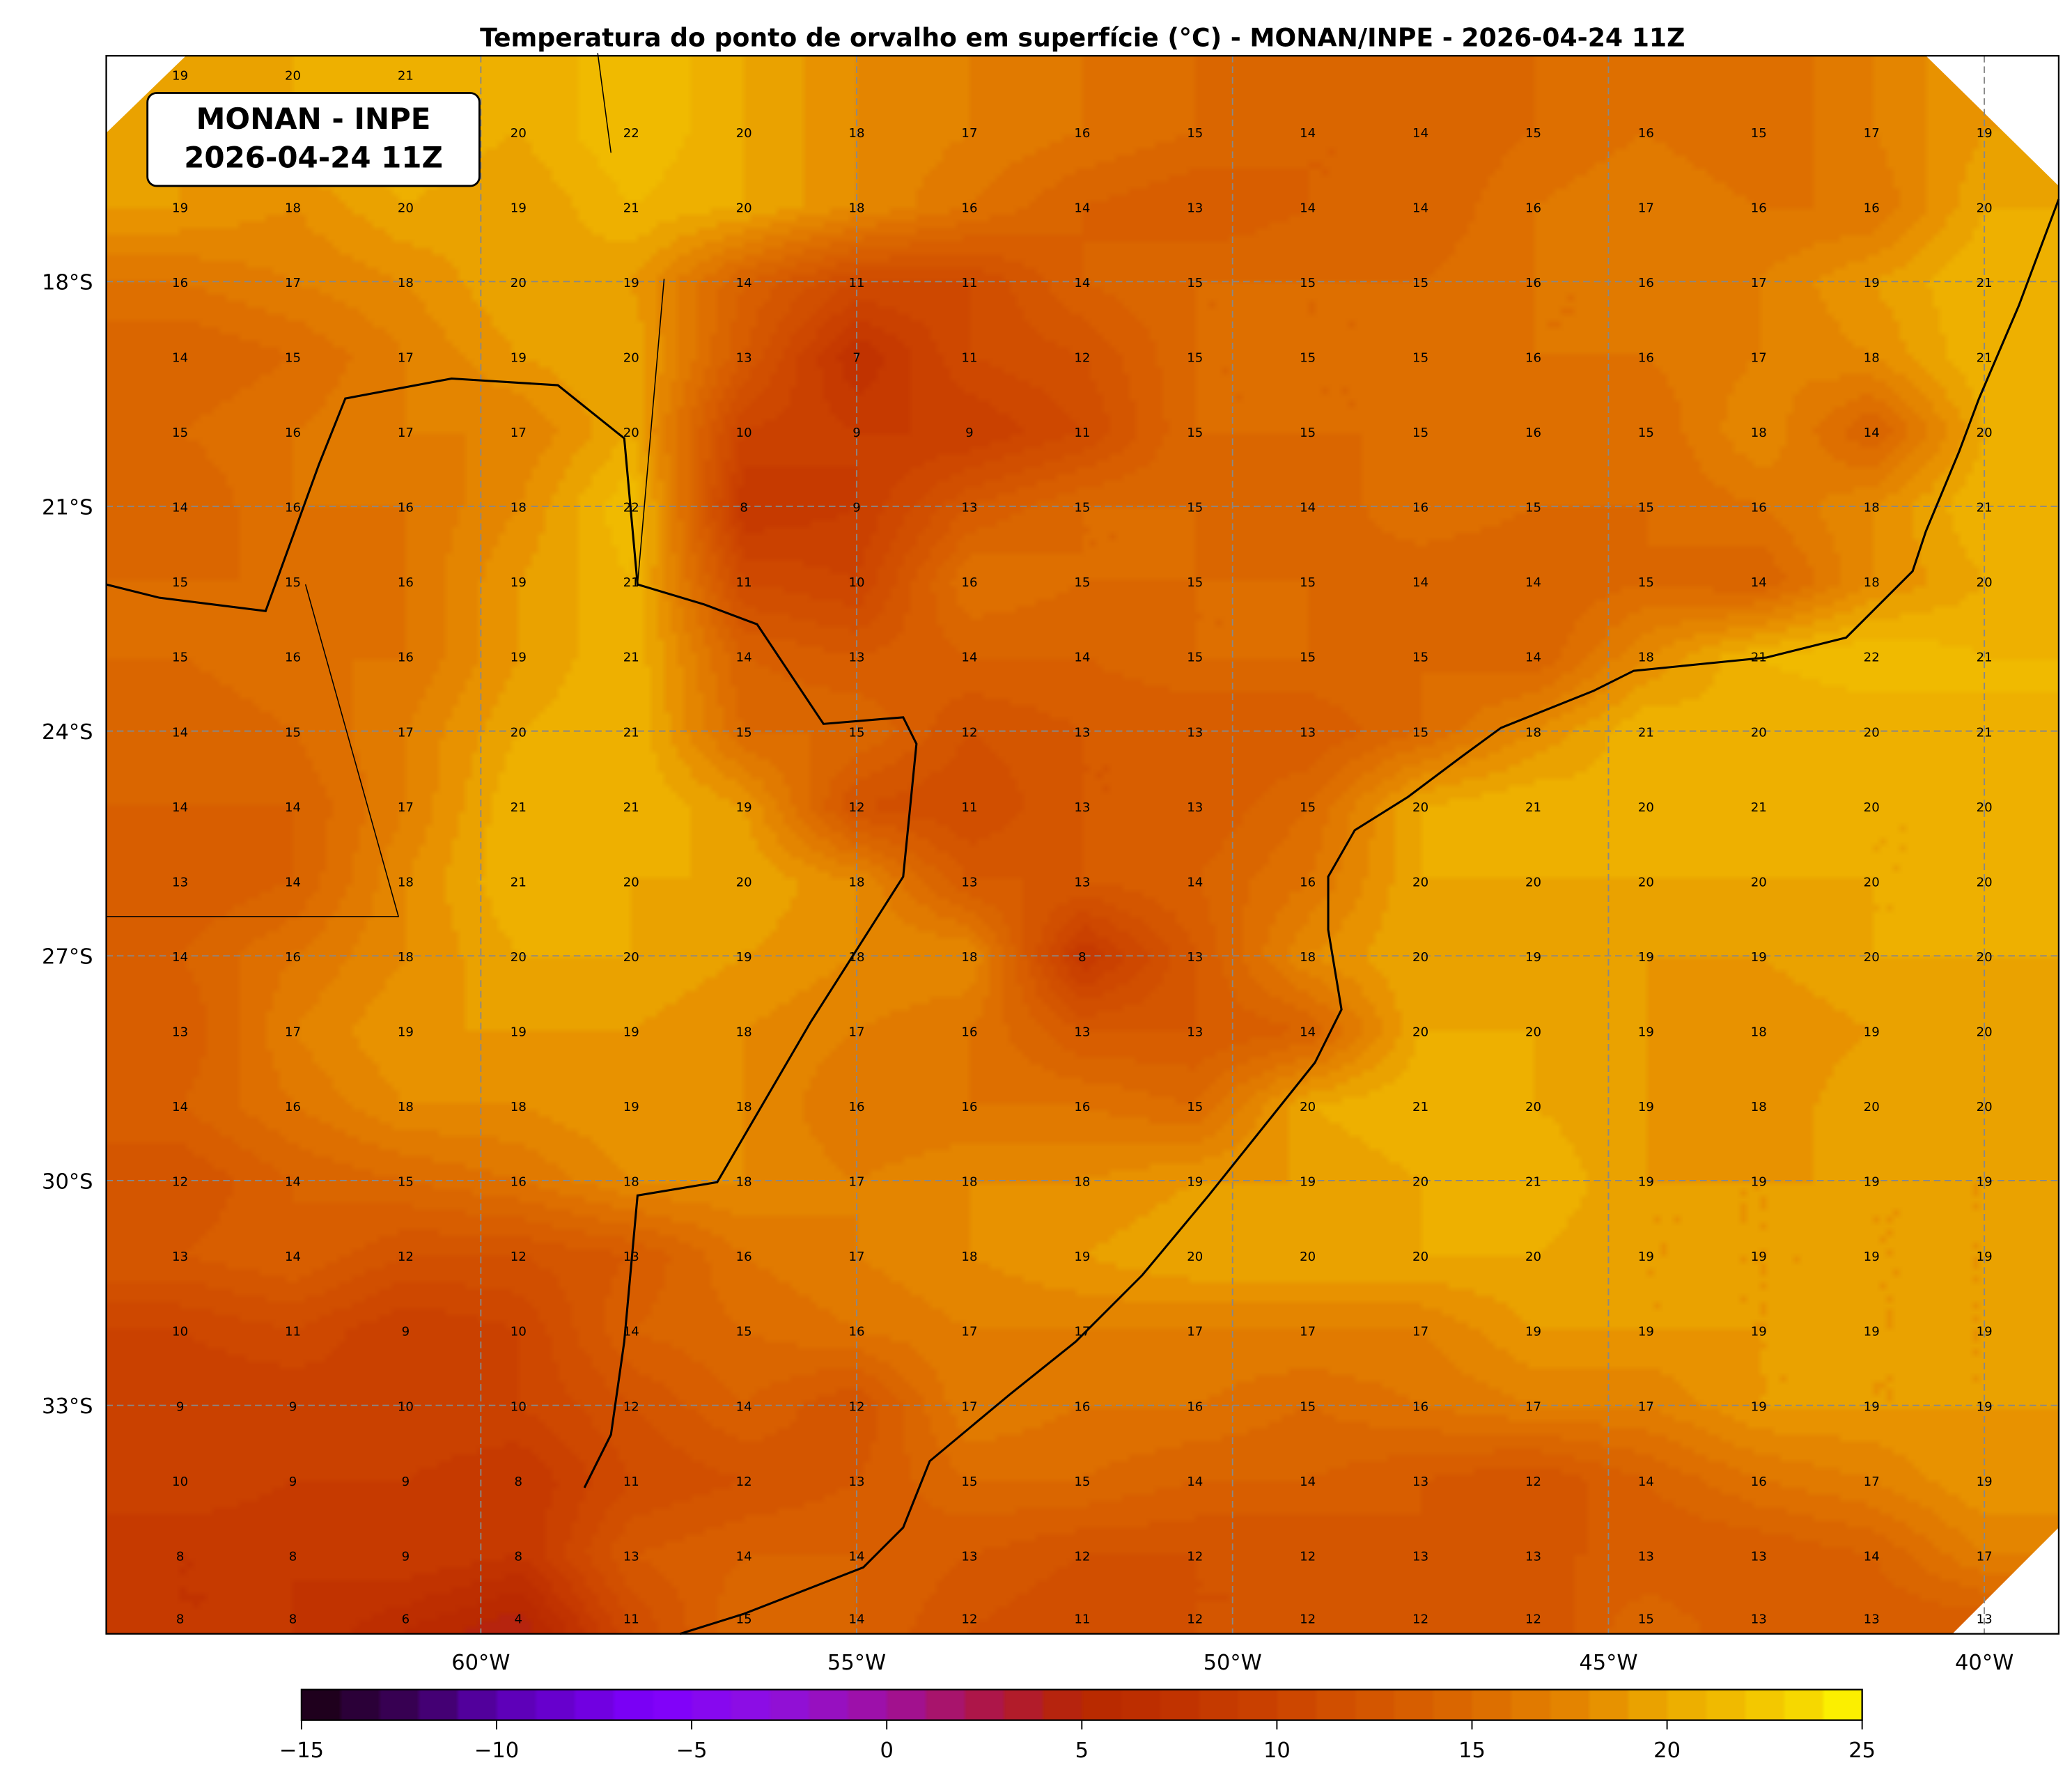  Describe the element at coordinates (1232, 1663) in the screenshot. I see `longitude-ticks: 60°W 55°W 50°W 45°W 40°W` at that location.